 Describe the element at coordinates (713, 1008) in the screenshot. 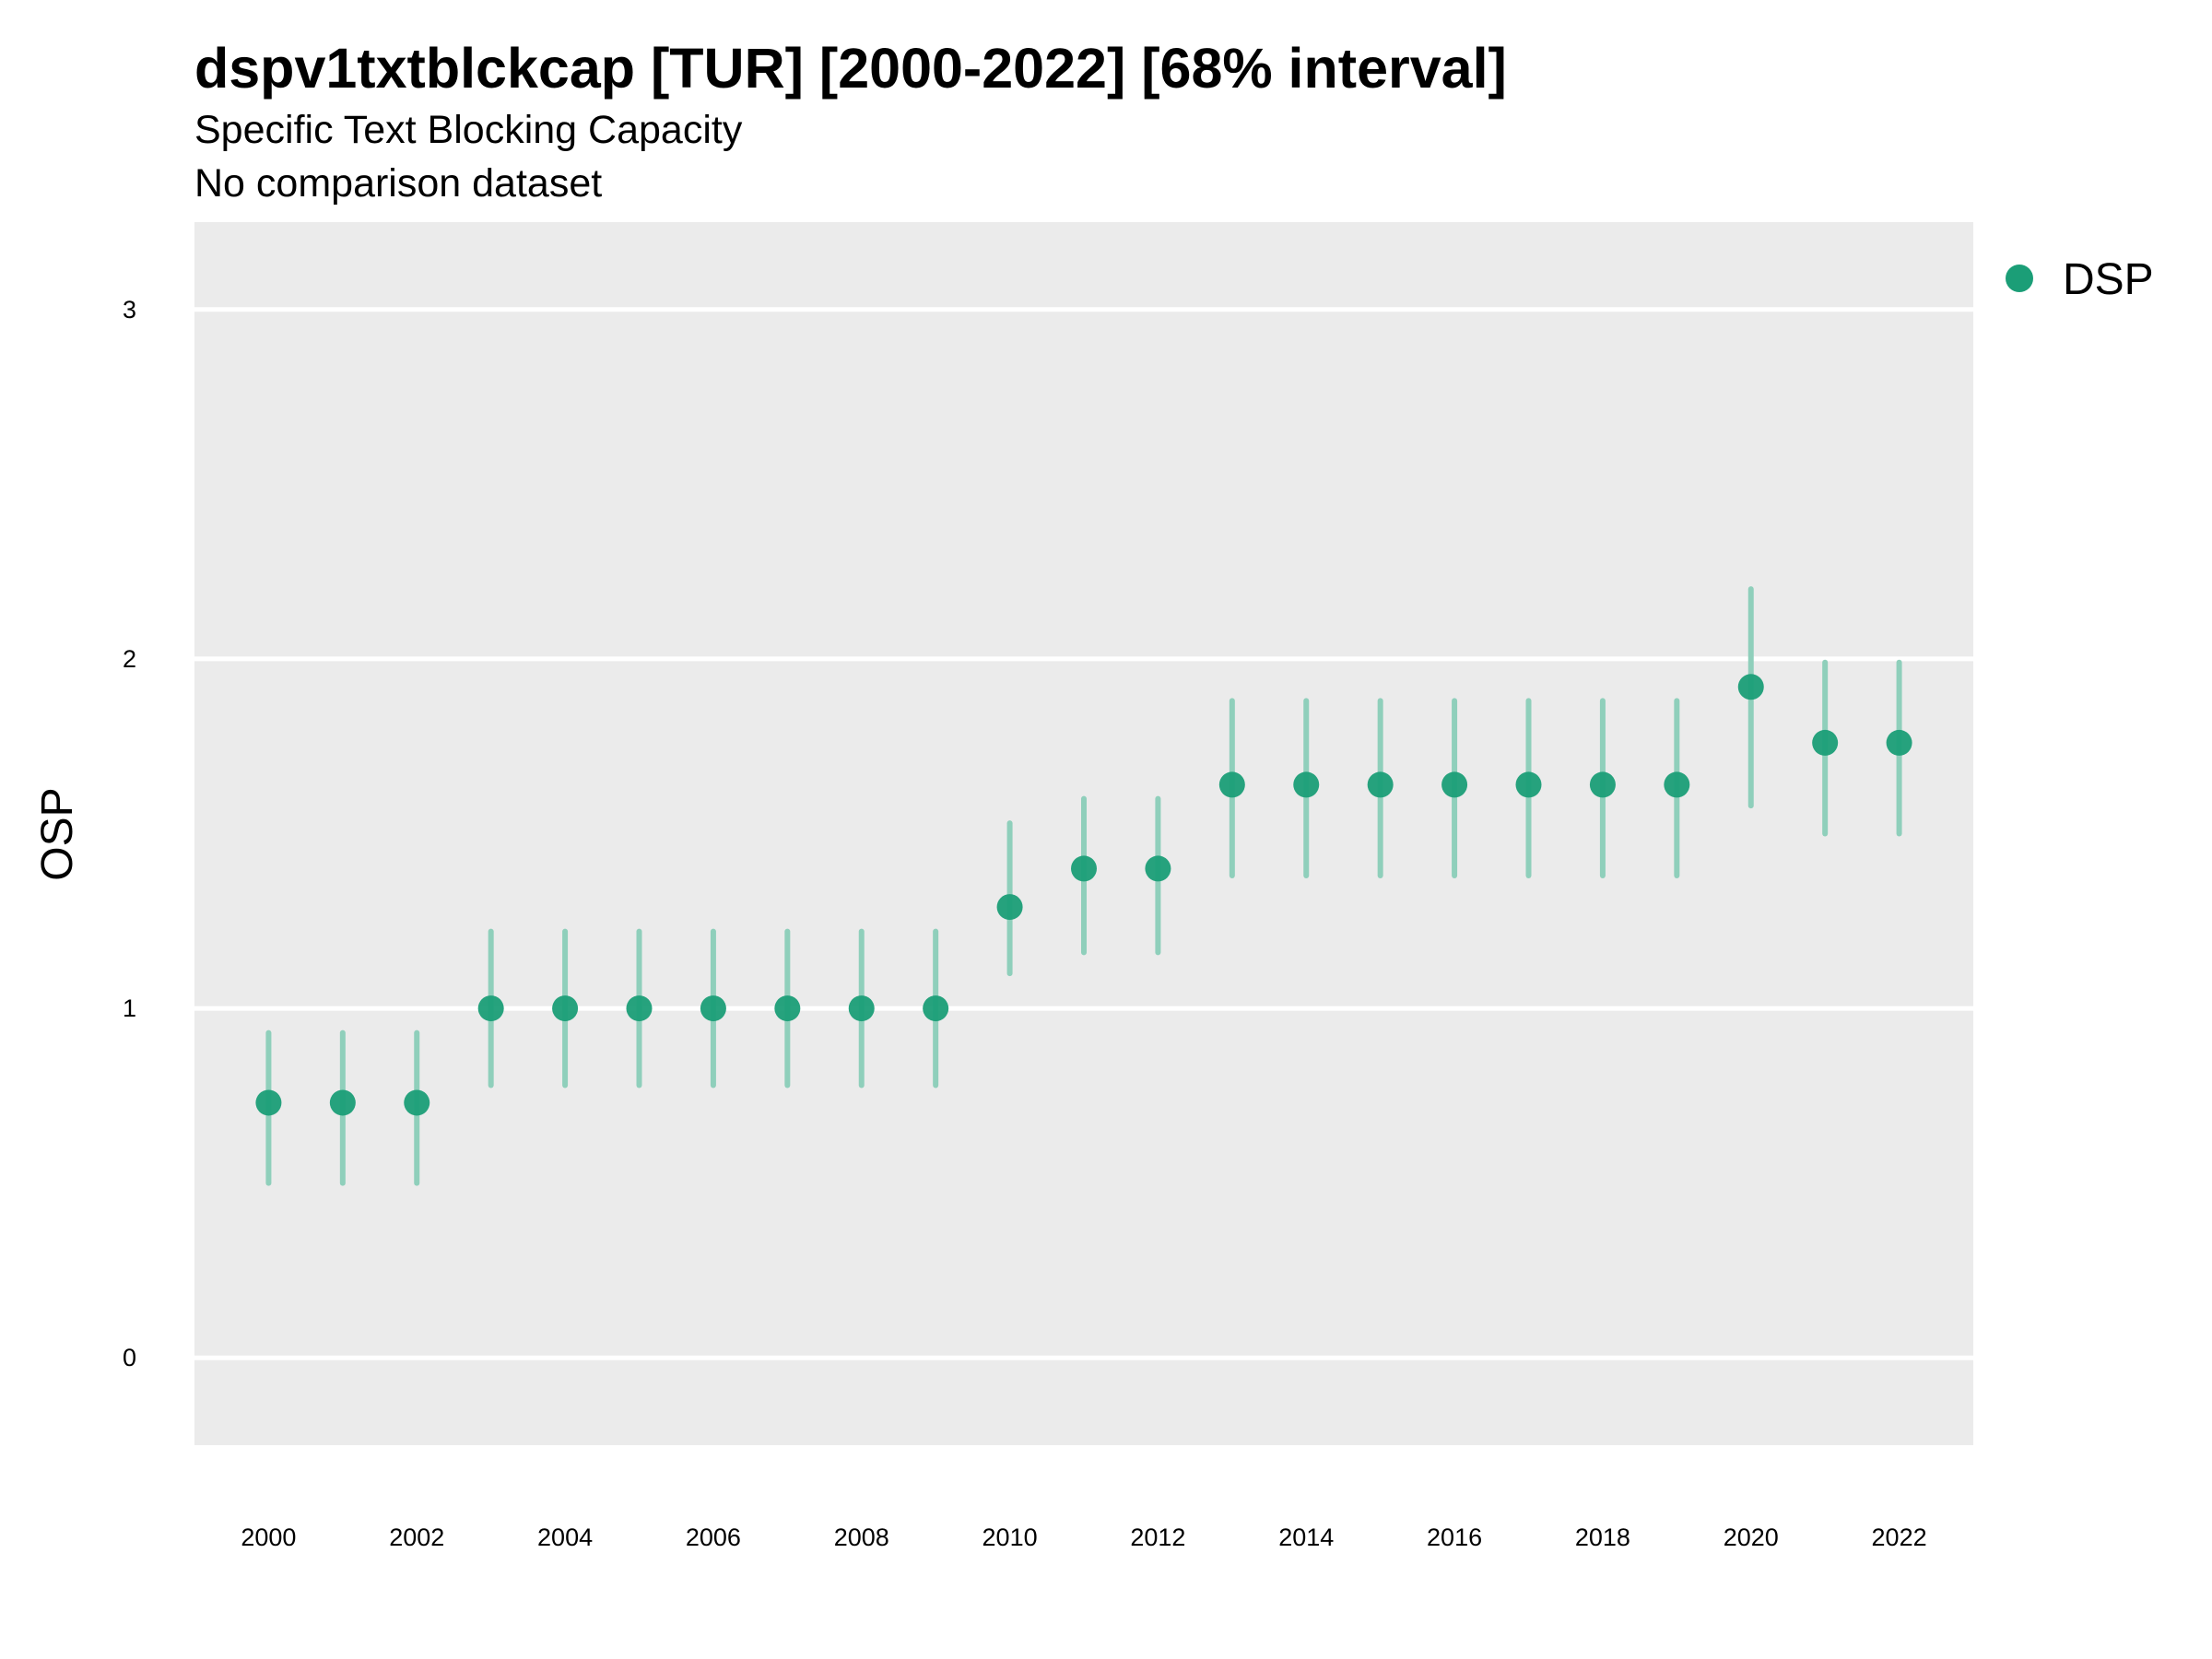

I see `data-point-2006` at that location.